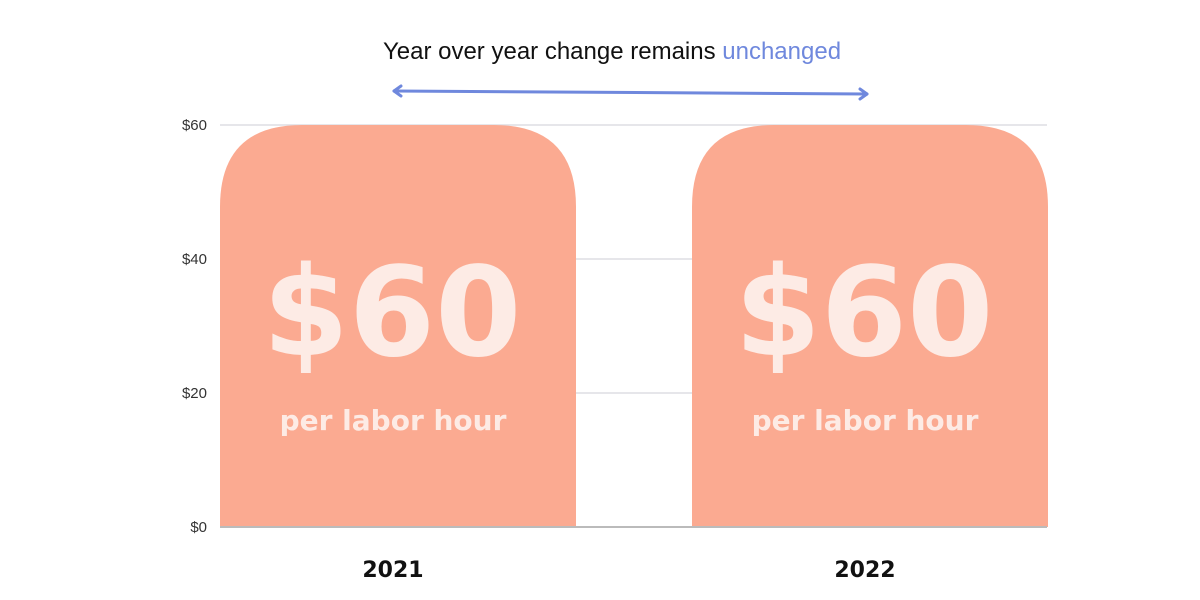  Describe the element at coordinates (397, 91) in the screenshot. I see `arrow-head-left` at that location.